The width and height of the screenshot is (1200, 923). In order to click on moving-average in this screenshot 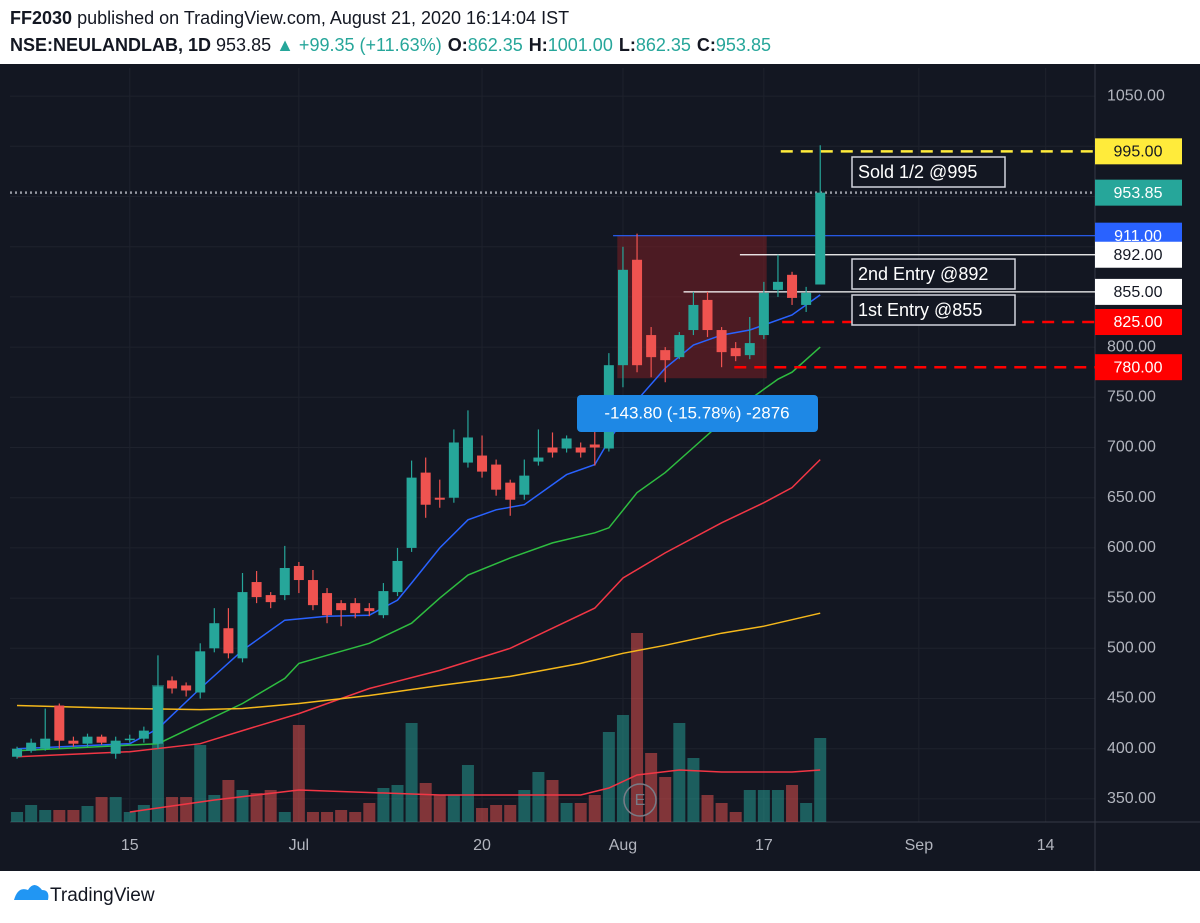, I will do `click(418, 661)`.